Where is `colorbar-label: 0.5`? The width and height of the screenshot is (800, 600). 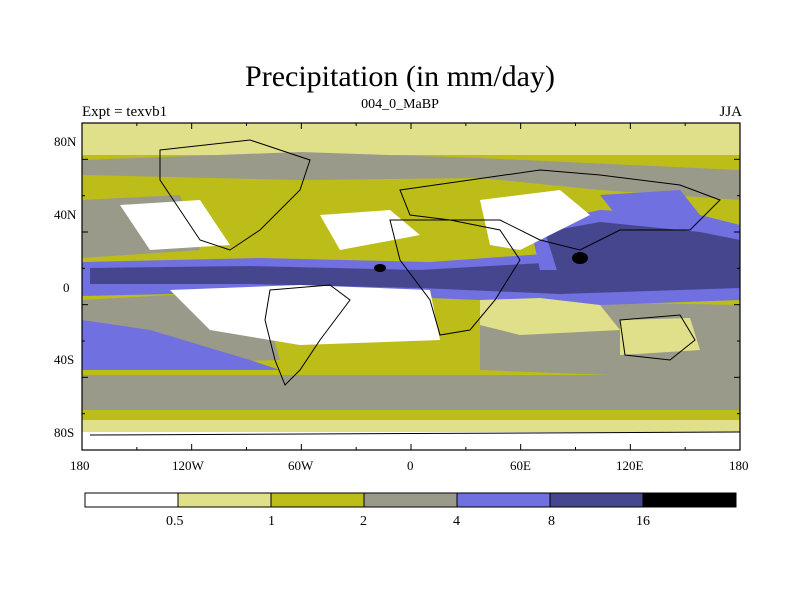
colorbar-label: 0.5 is located at coordinates (175, 521).